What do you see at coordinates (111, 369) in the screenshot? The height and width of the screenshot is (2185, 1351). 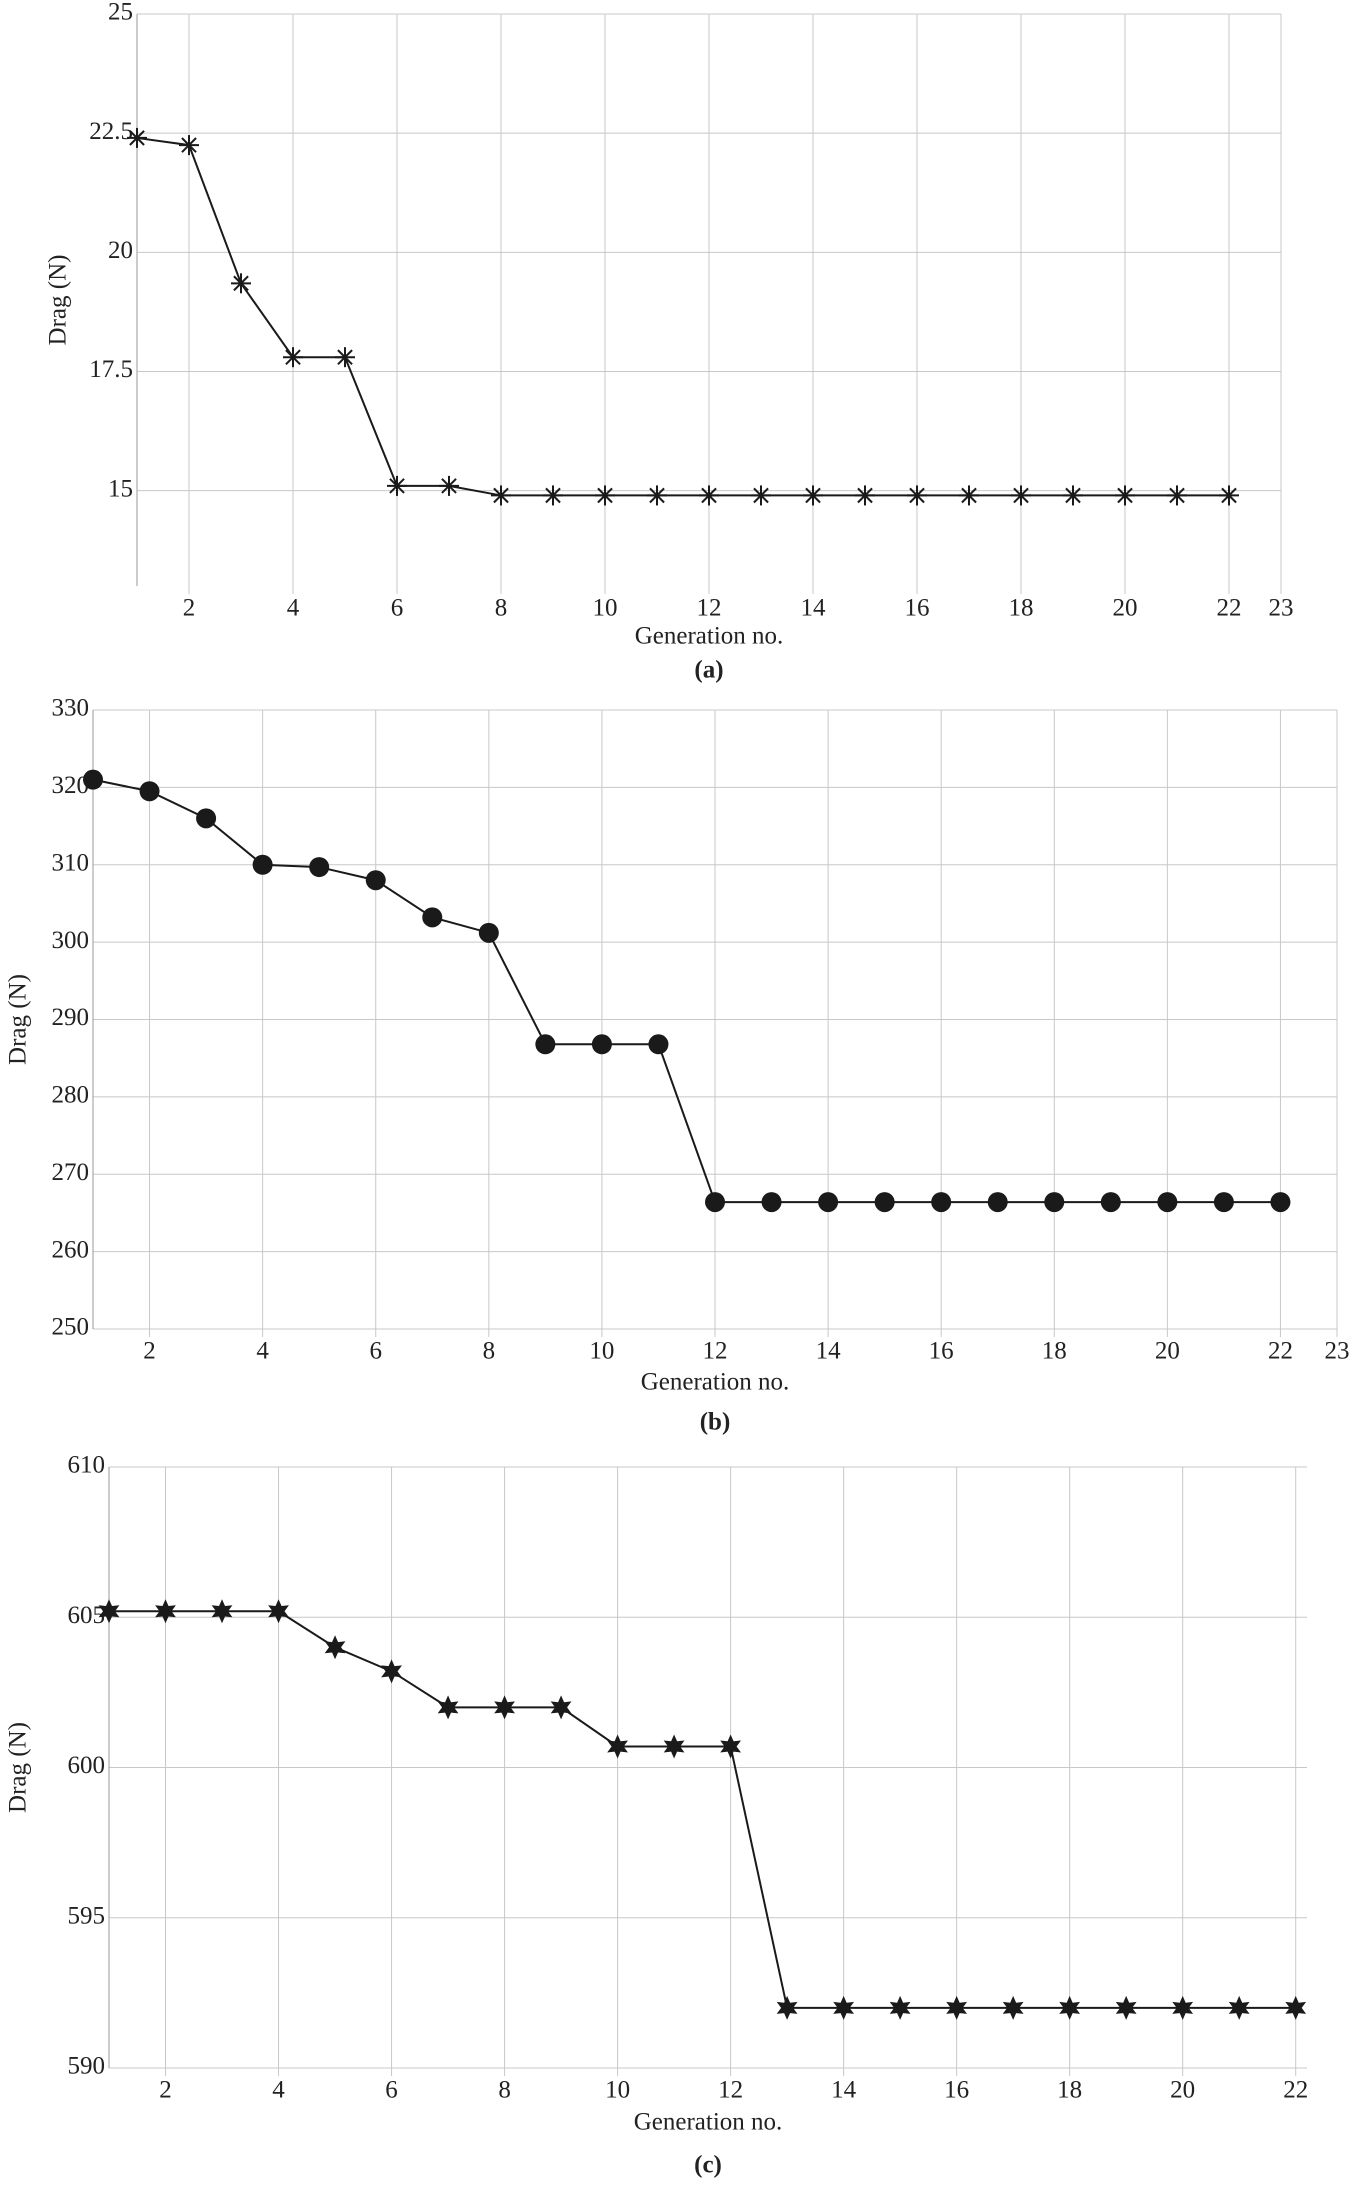 I see `y-tick-label: 17.5` at bounding box center [111, 369].